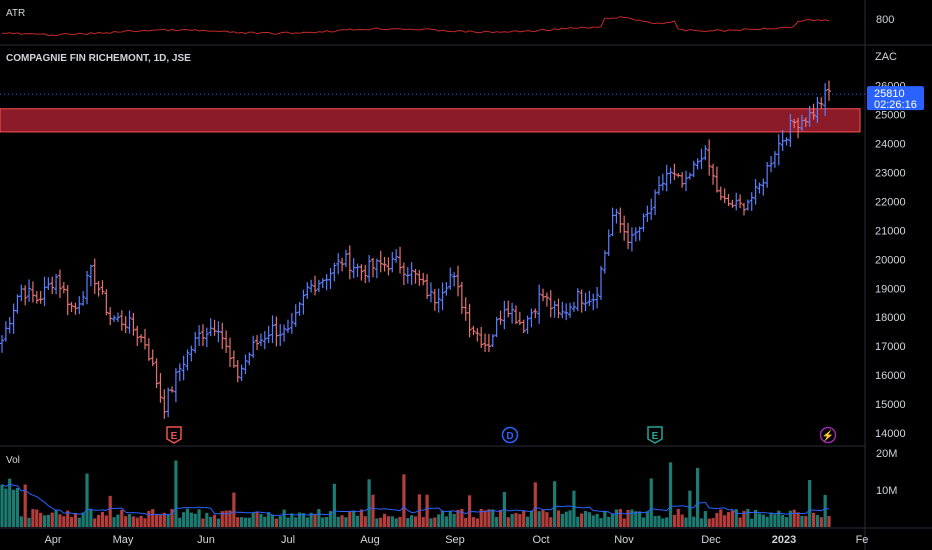 The image size is (932, 550). I want to click on event-letter: D, so click(509, 436).